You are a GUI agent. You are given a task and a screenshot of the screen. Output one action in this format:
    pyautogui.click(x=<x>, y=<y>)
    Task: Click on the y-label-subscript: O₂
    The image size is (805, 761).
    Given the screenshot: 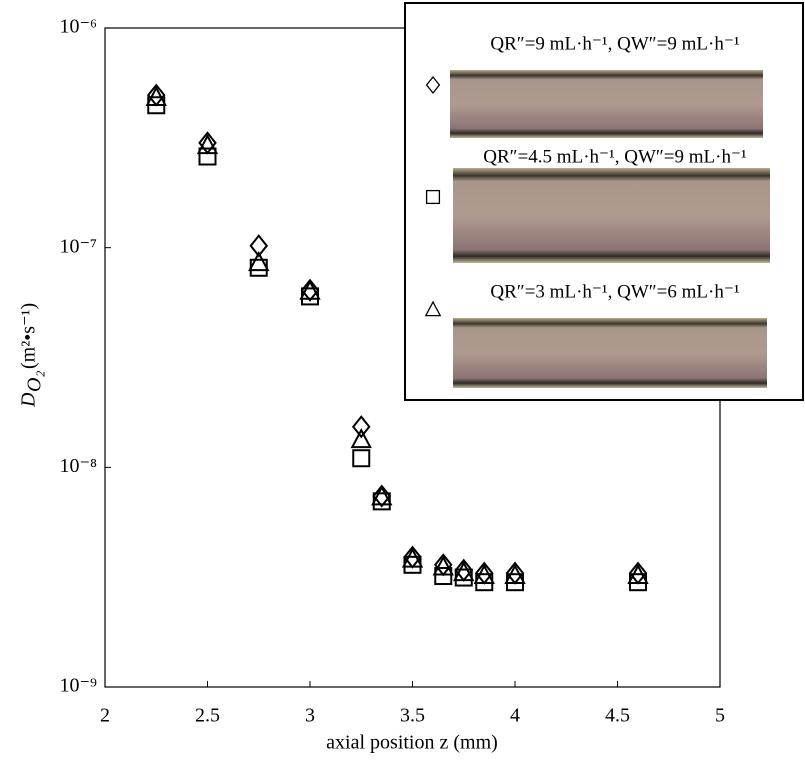 What is the action you would take?
    pyautogui.click(x=35, y=381)
    